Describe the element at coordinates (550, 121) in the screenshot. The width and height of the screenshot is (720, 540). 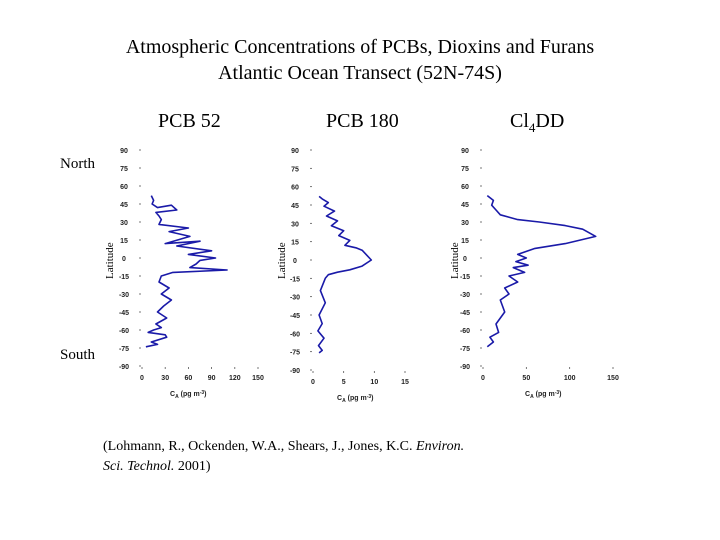
I see `chart-title-cl4dd-end: DD` at that location.